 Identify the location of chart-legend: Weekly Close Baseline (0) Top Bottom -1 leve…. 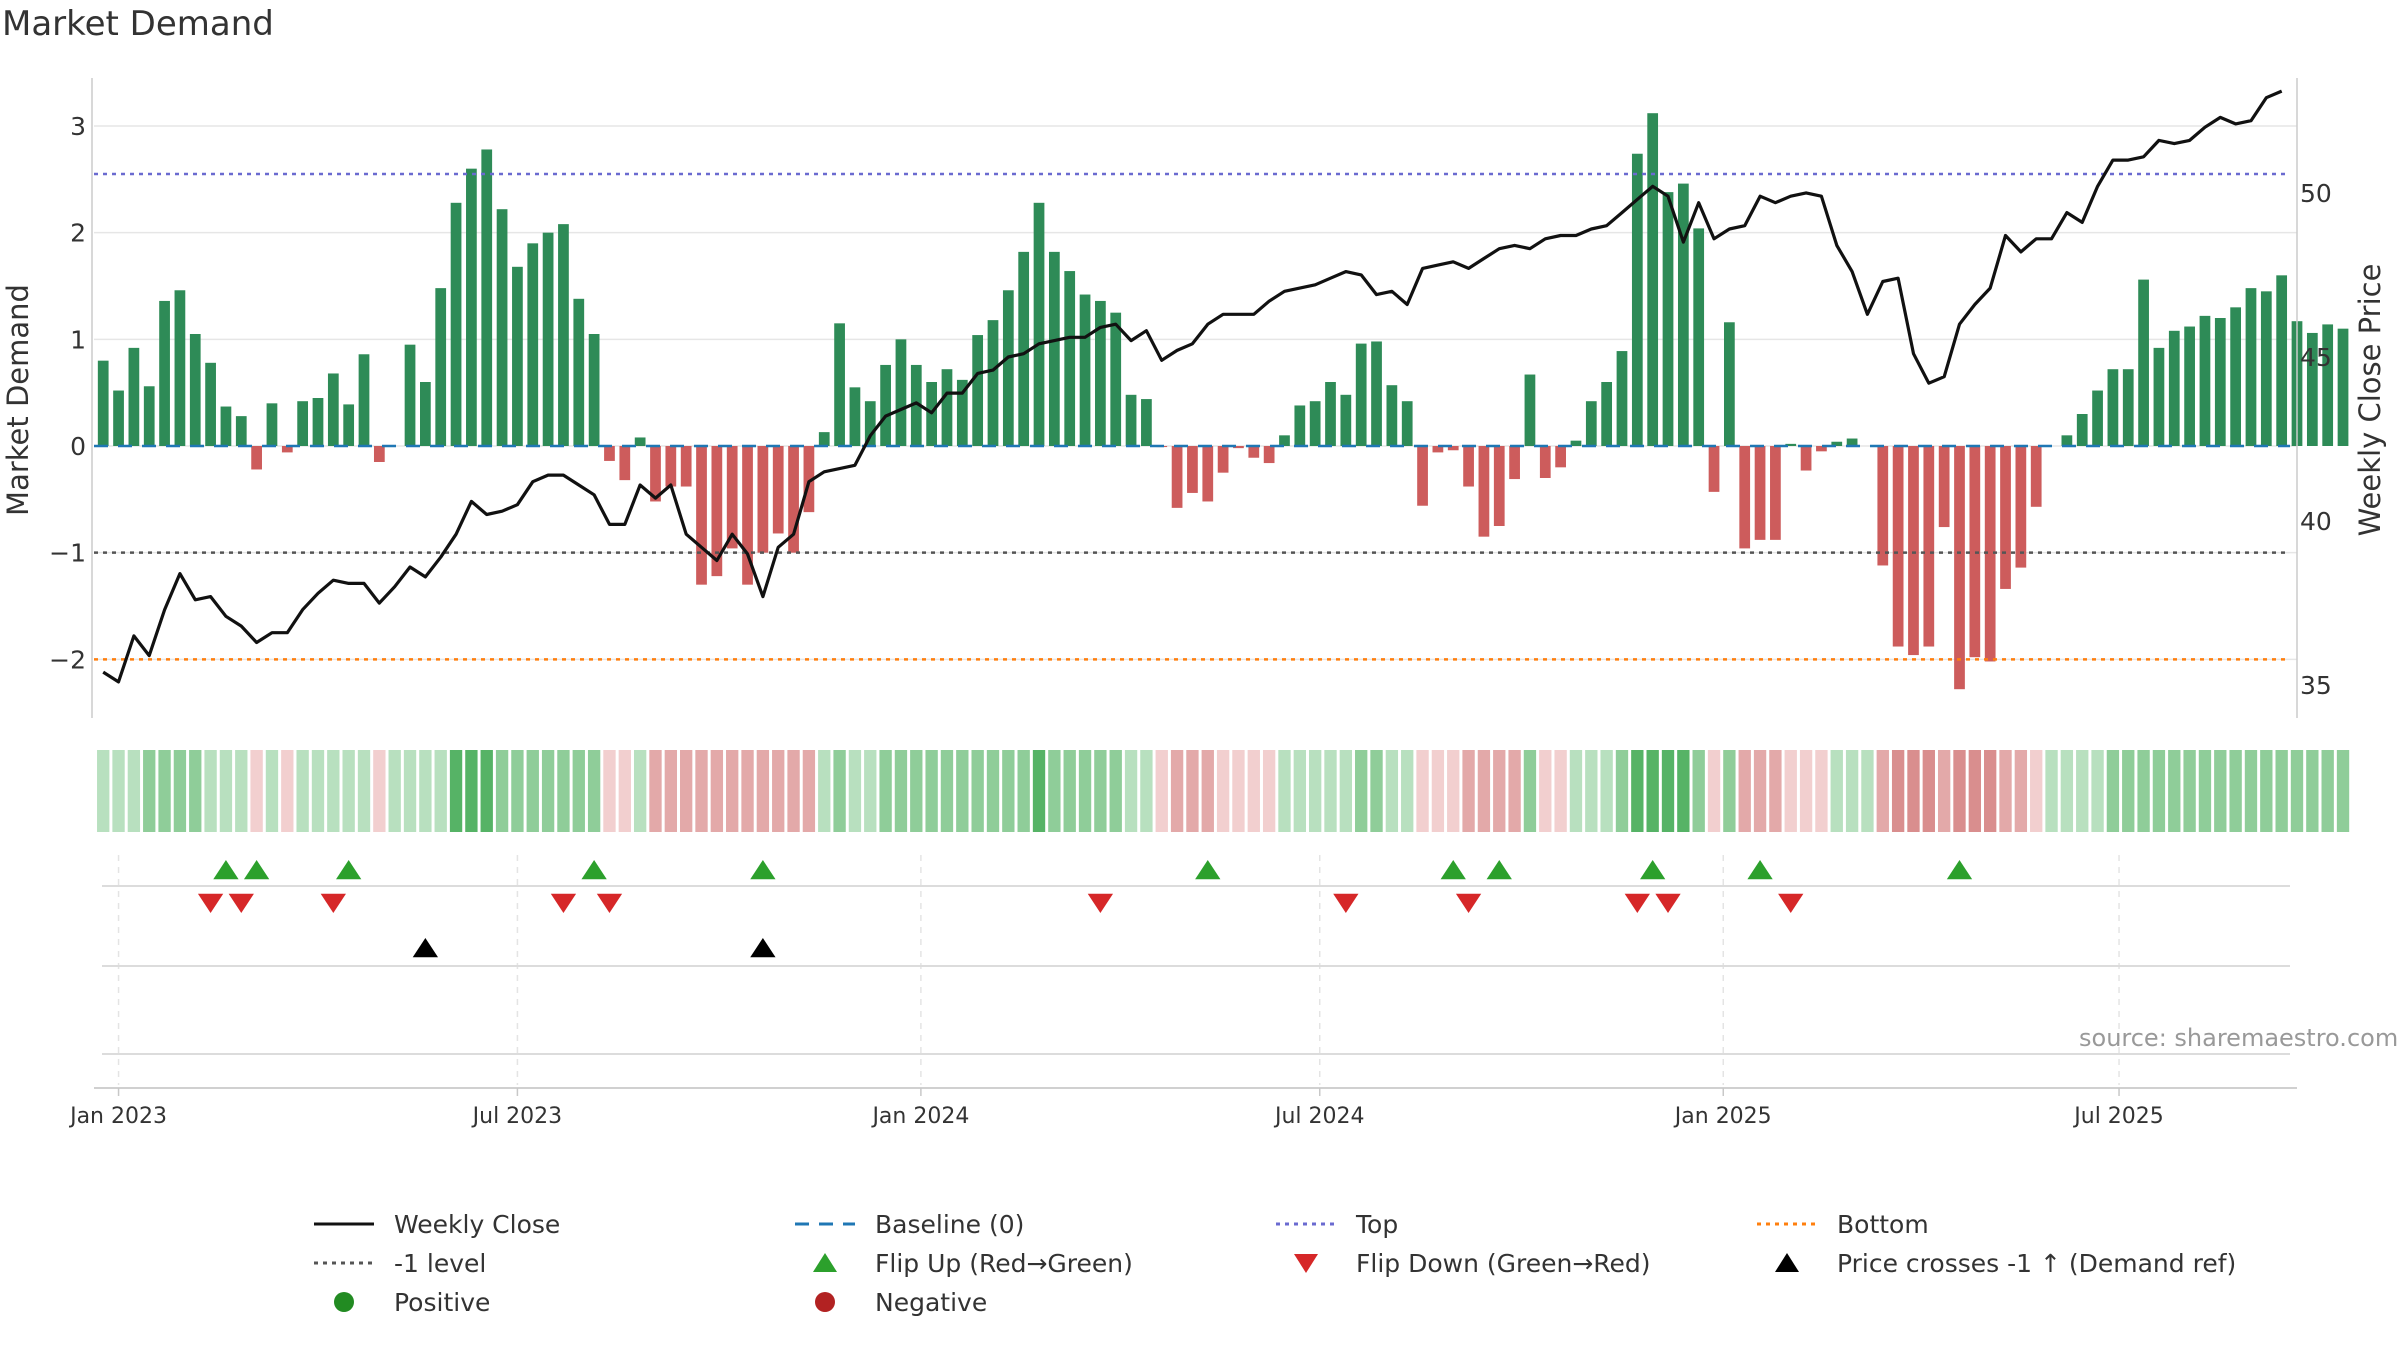
(1200, 1266).